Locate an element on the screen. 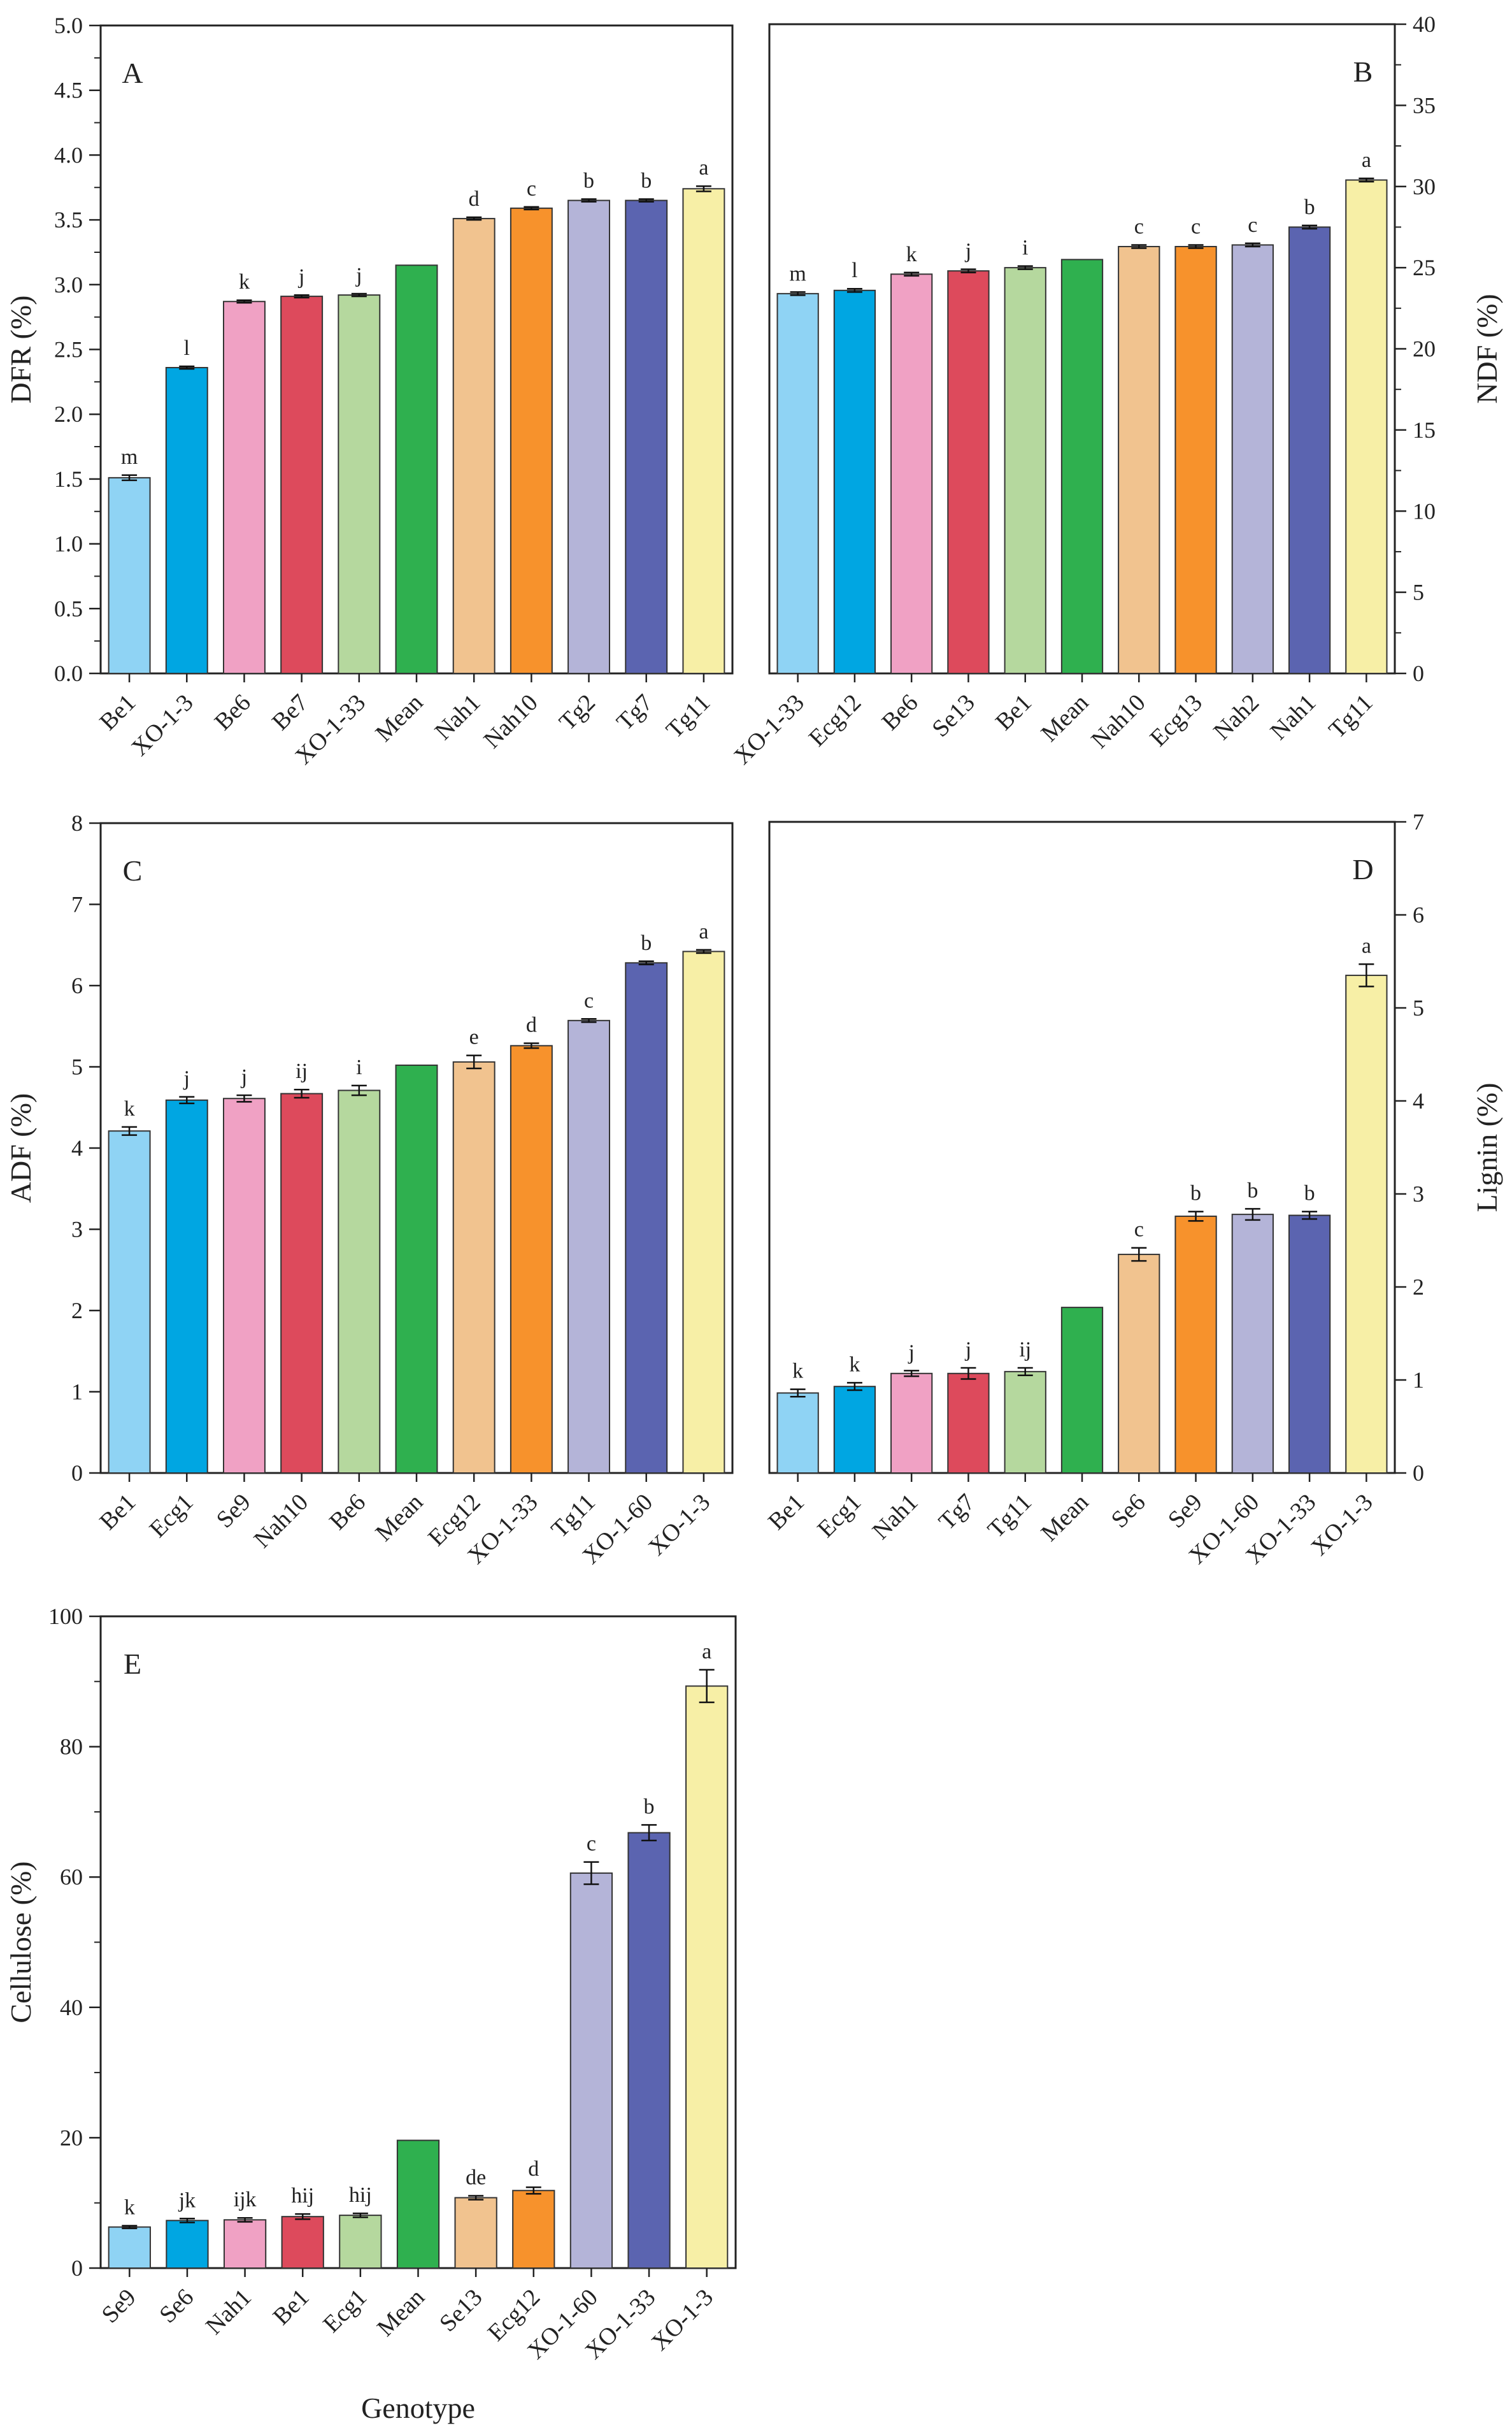 This screenshot has height=2428, width=1512. y-tick-label: 1.0 is located at coordinates (68, 544).